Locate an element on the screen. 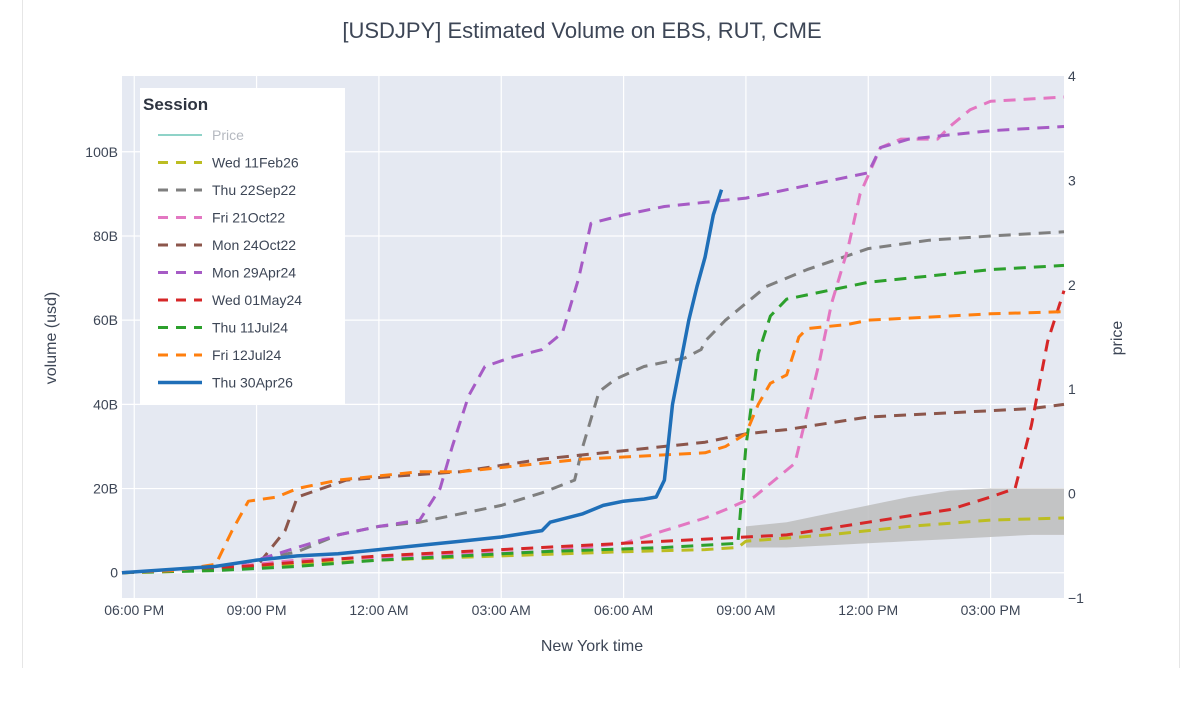 This screenshot has width=1200, height=708. legend-label: Wed 11Feb26 is located at coordinates (255, 163).